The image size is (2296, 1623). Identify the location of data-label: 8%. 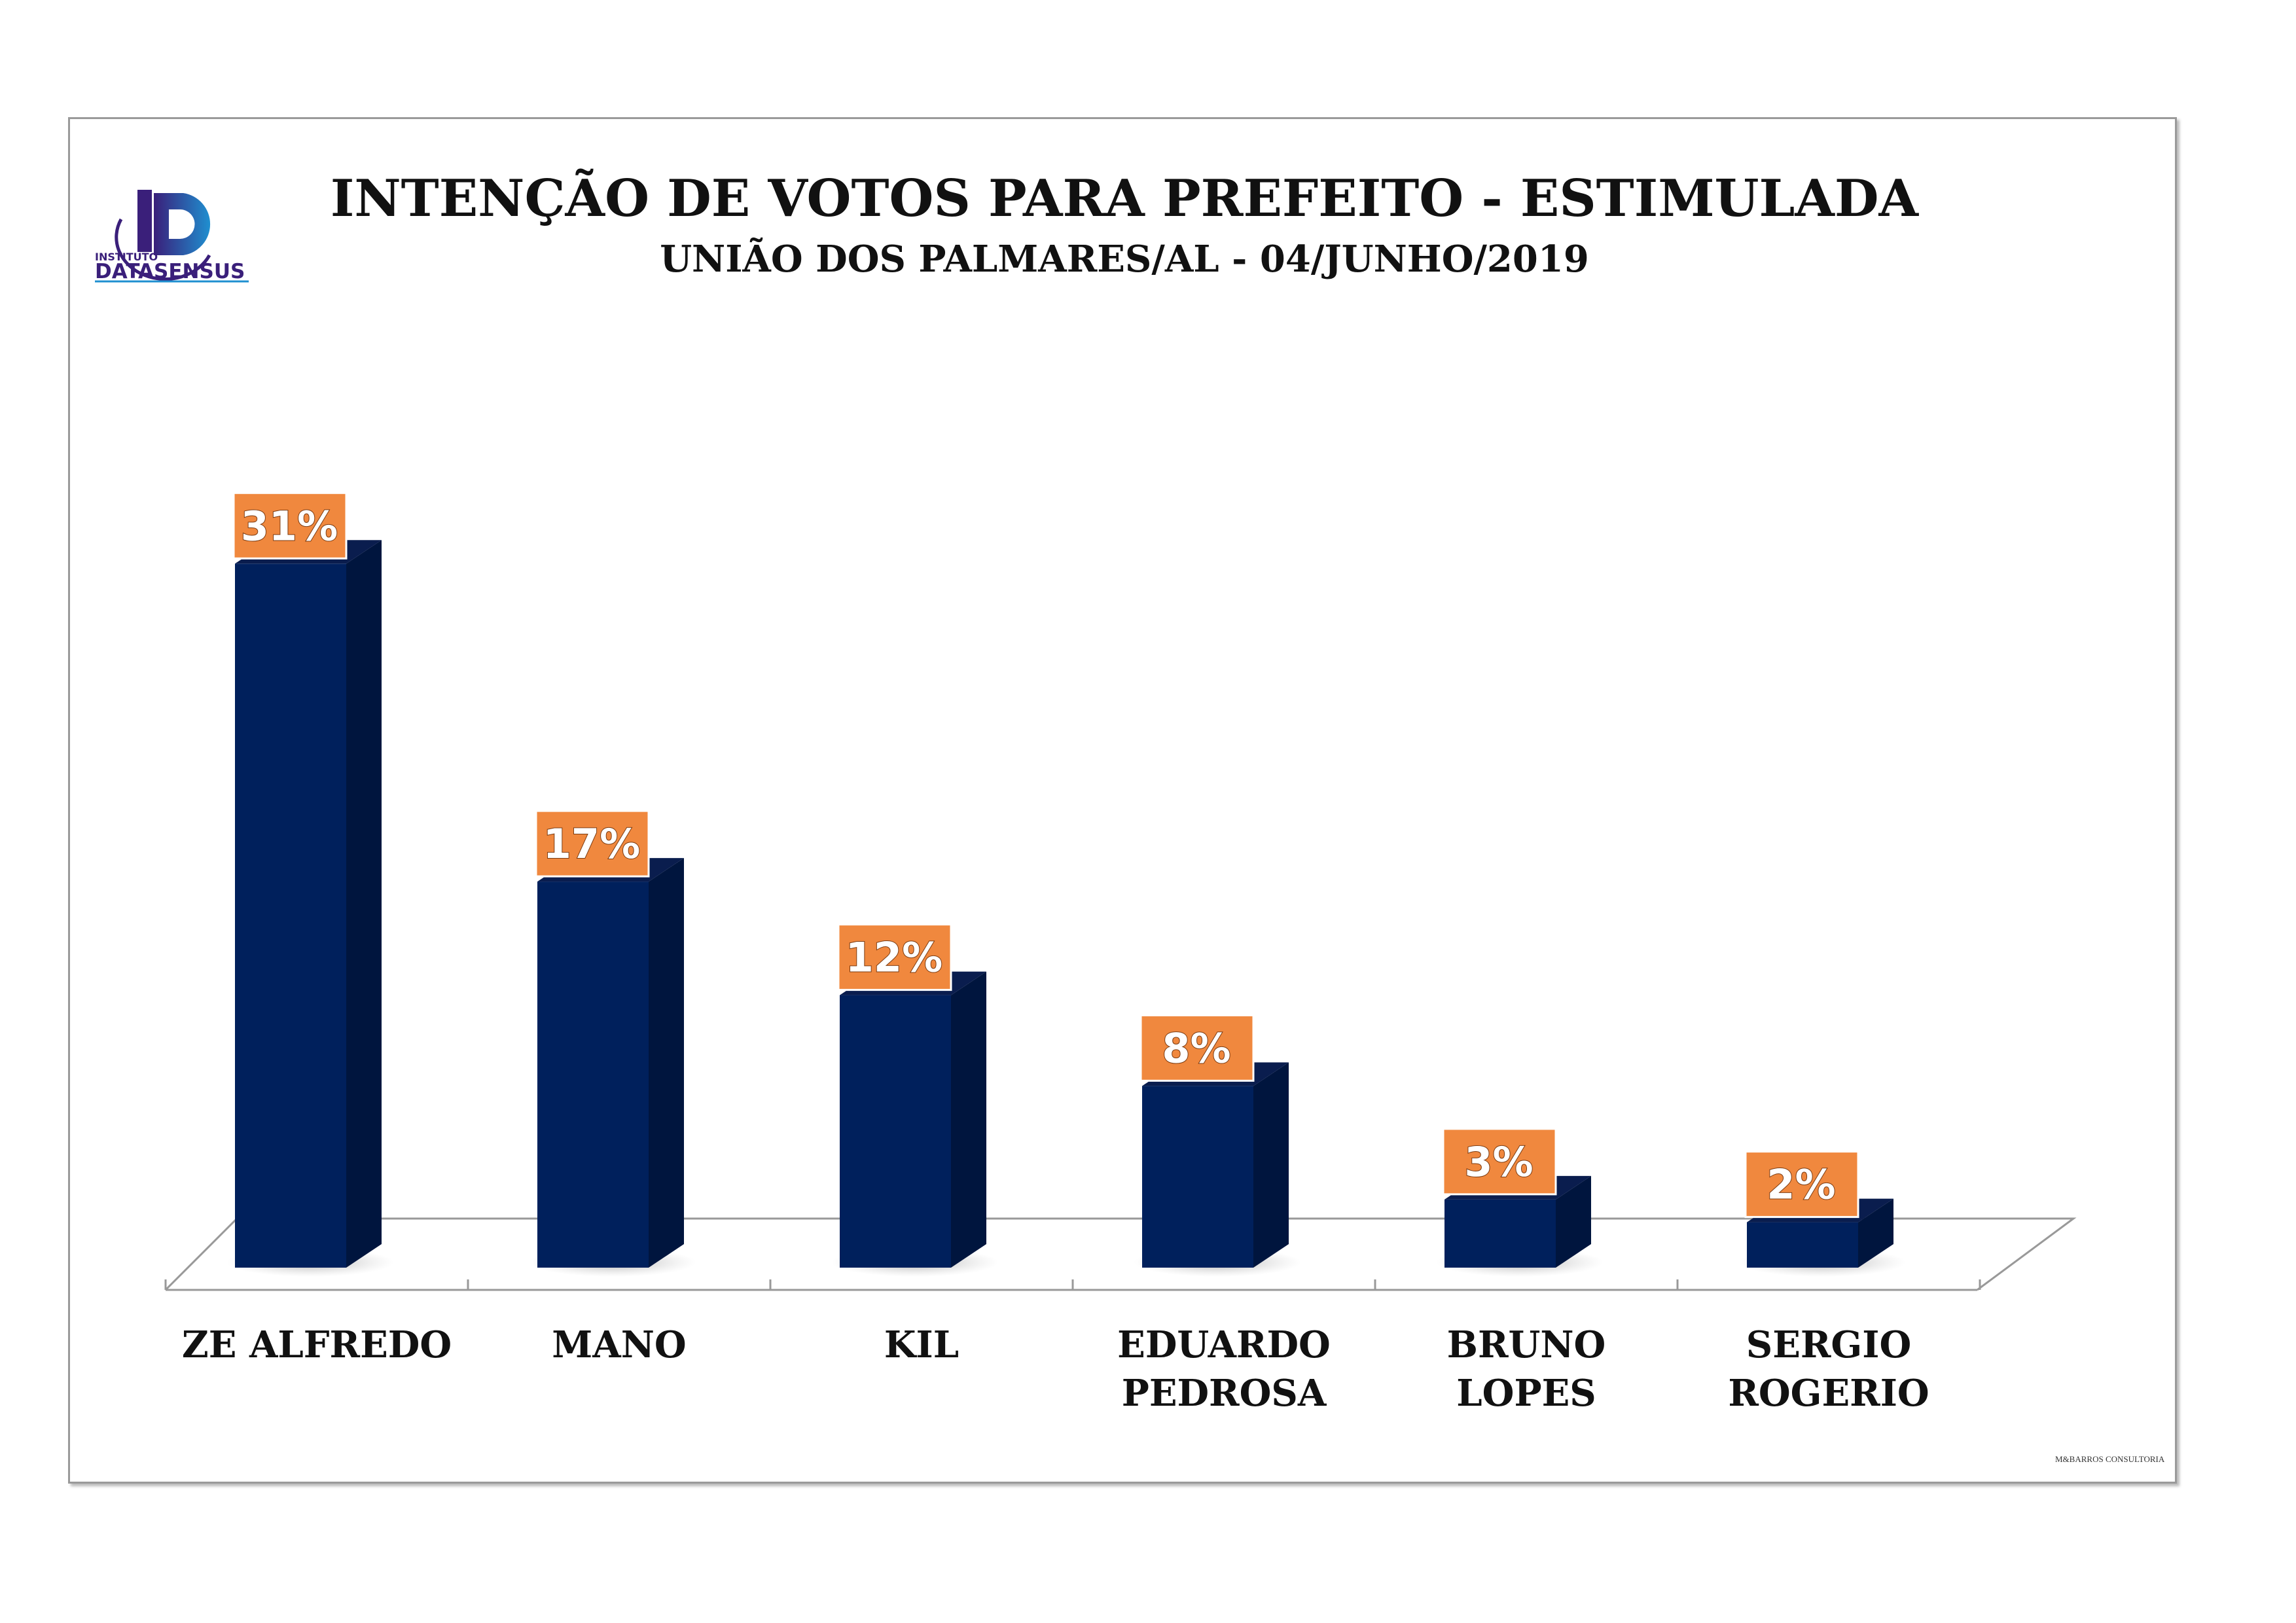
(1196, 1048).